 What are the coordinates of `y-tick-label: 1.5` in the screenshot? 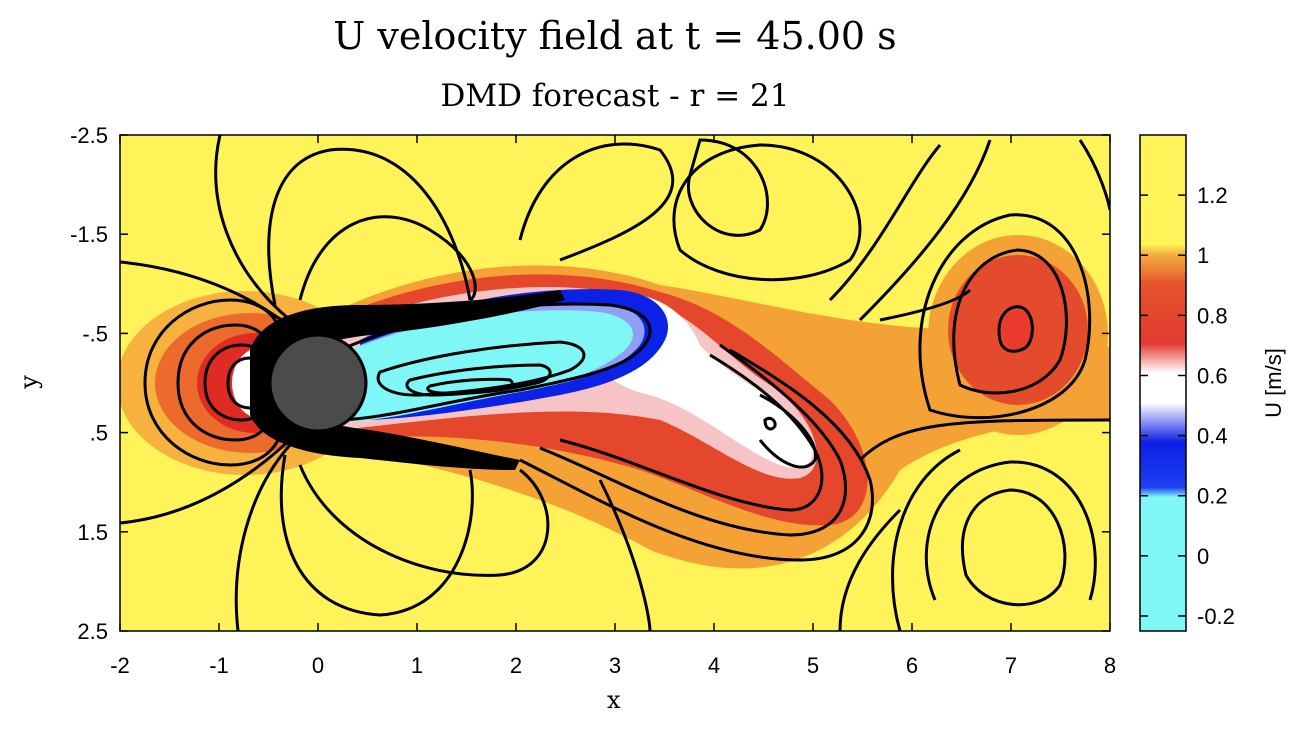 It's located at (92, 532).